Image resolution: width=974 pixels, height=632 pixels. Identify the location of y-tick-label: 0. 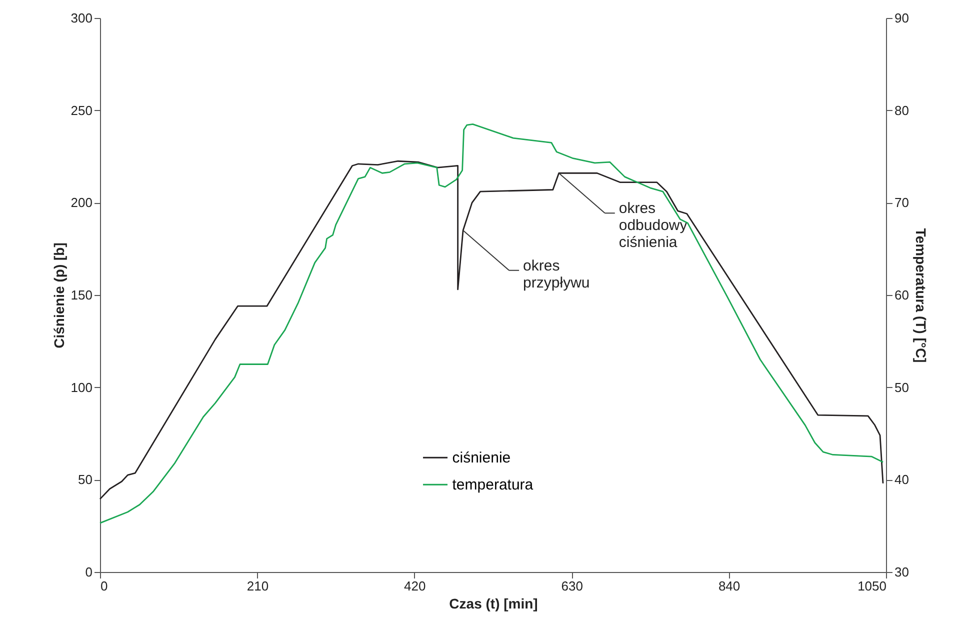
(88, 572).